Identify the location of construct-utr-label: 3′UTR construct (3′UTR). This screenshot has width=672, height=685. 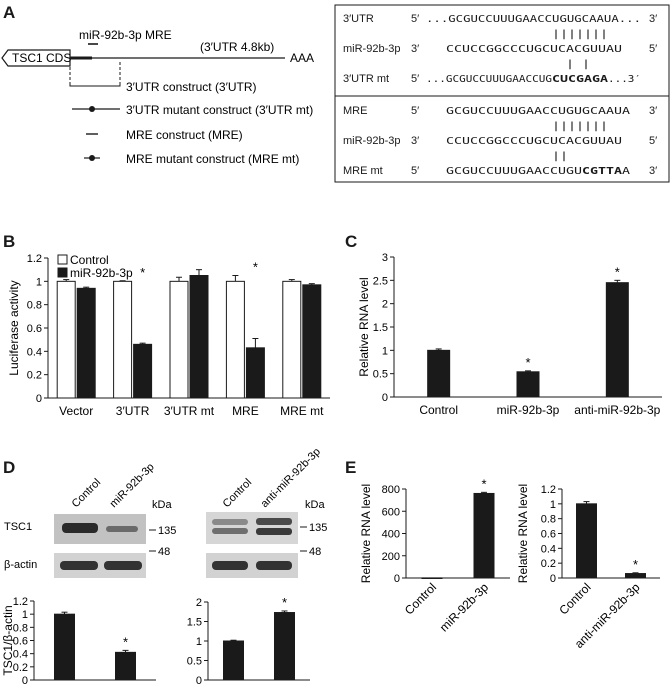
(191, 87).